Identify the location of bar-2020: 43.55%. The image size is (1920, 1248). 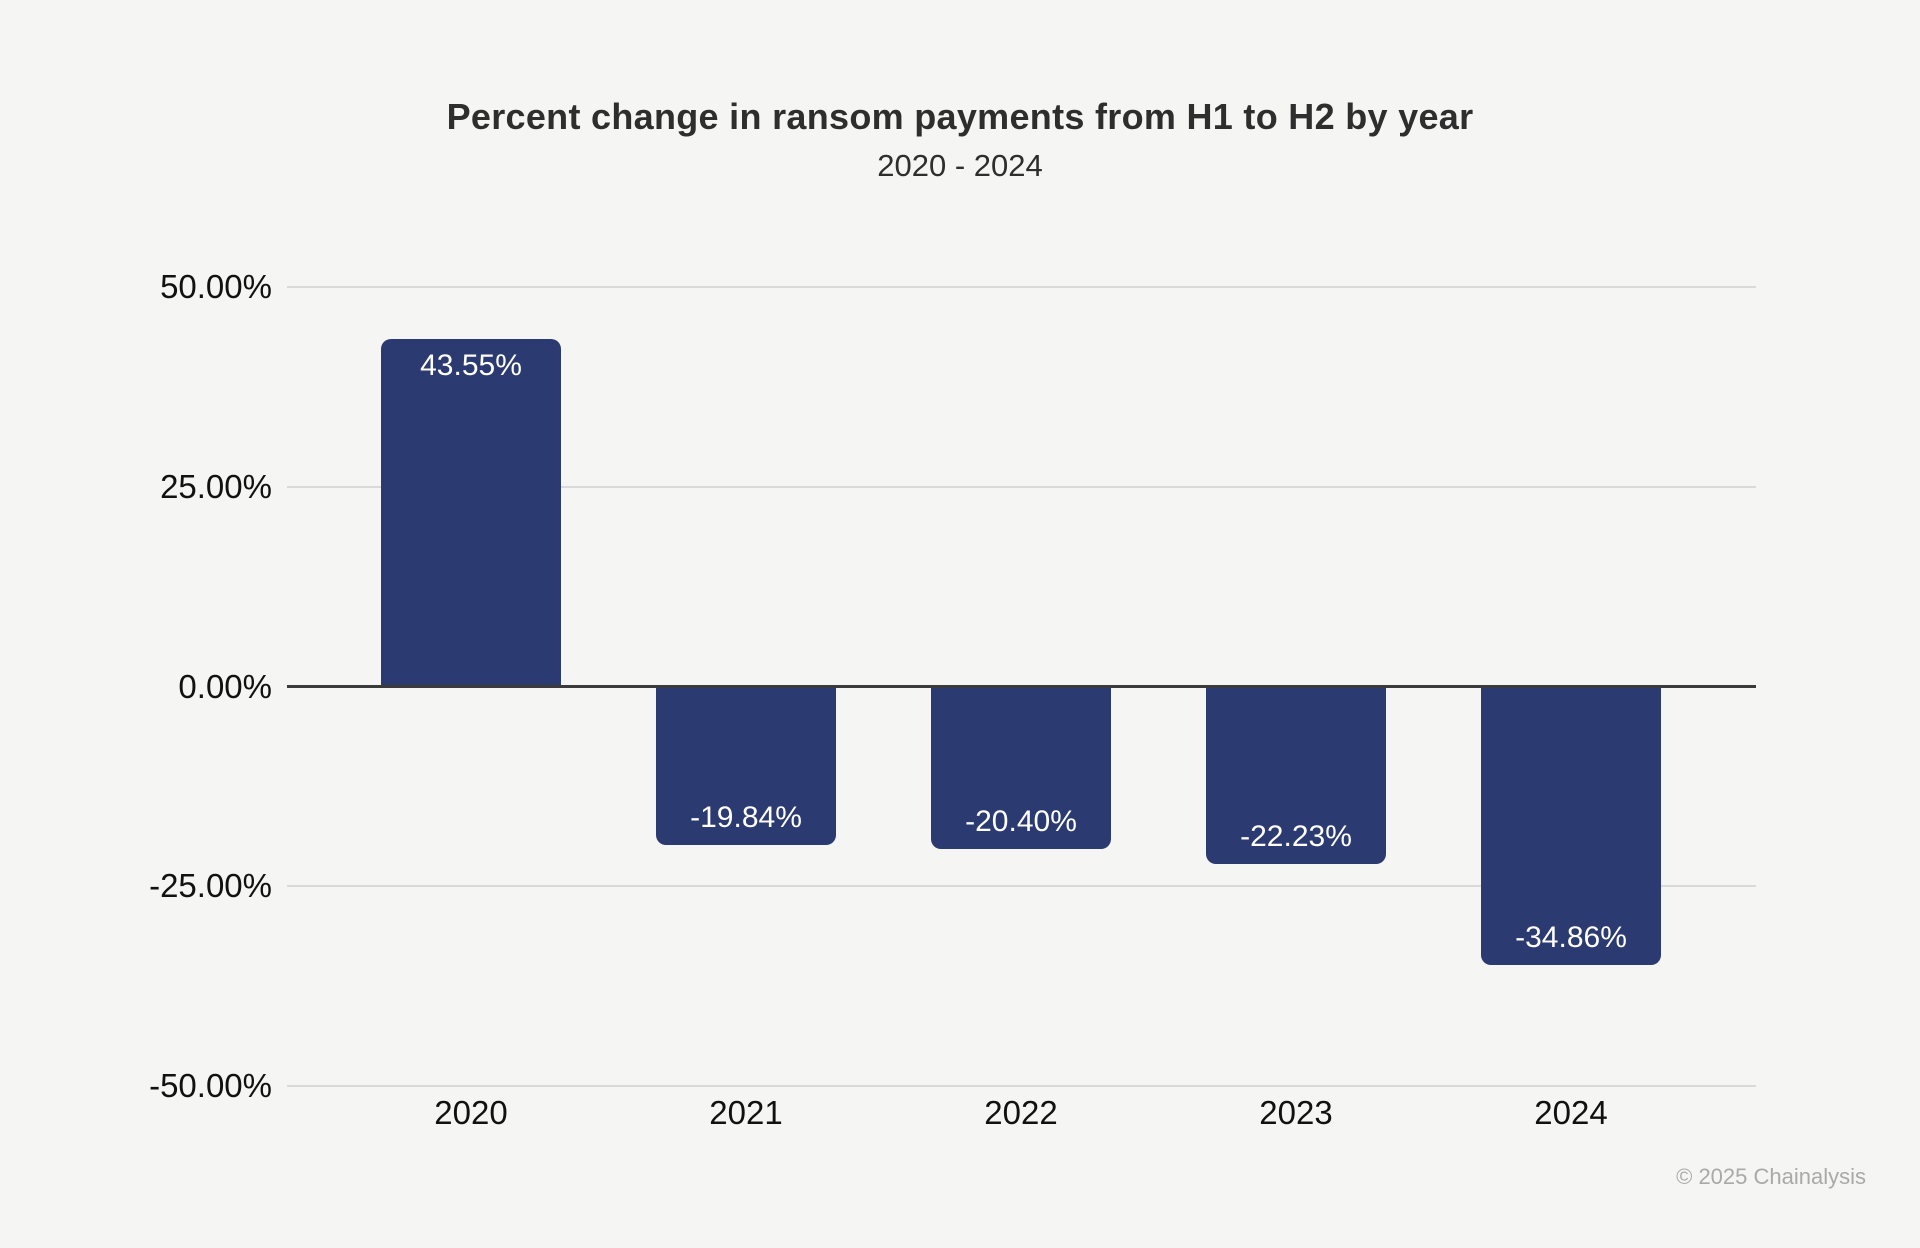
(471, 512).